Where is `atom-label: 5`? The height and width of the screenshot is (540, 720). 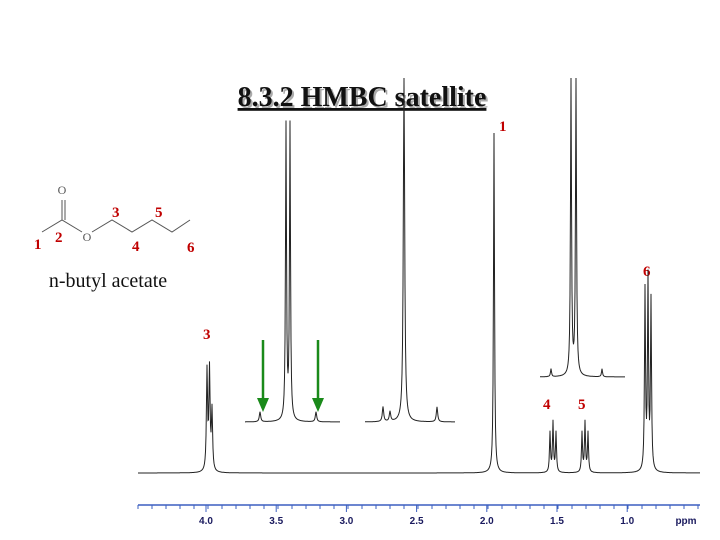 atom-label: 5 is located at coordinates (159, 213).